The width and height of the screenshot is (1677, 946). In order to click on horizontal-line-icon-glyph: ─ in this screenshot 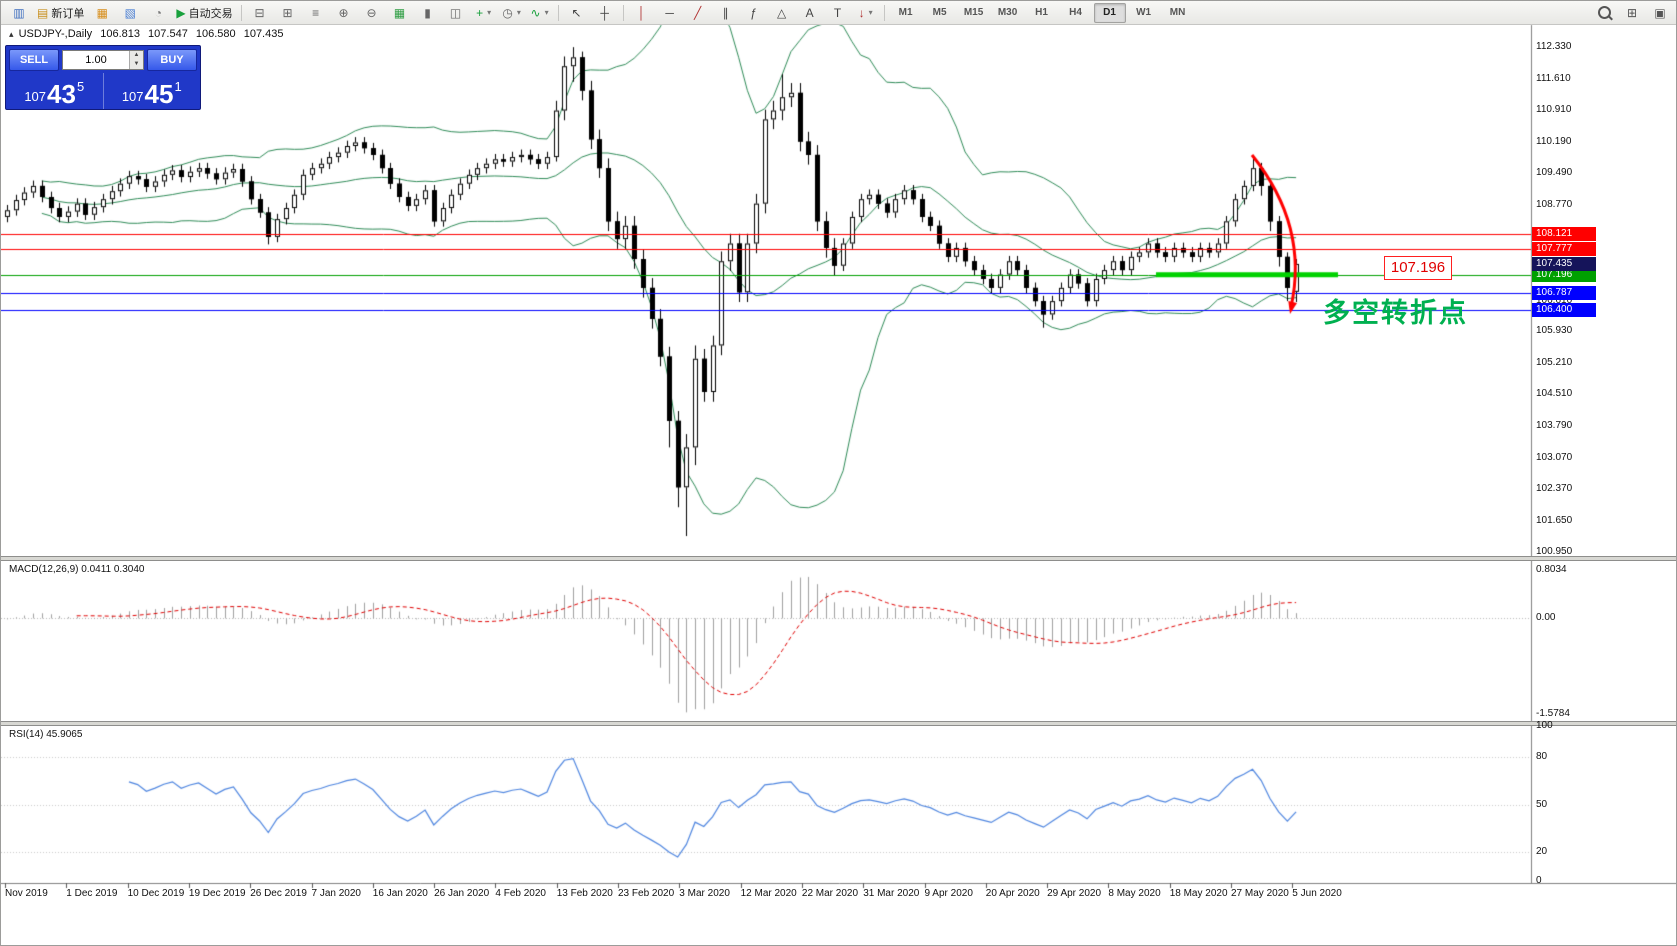, I will do `click(669, 12)`.